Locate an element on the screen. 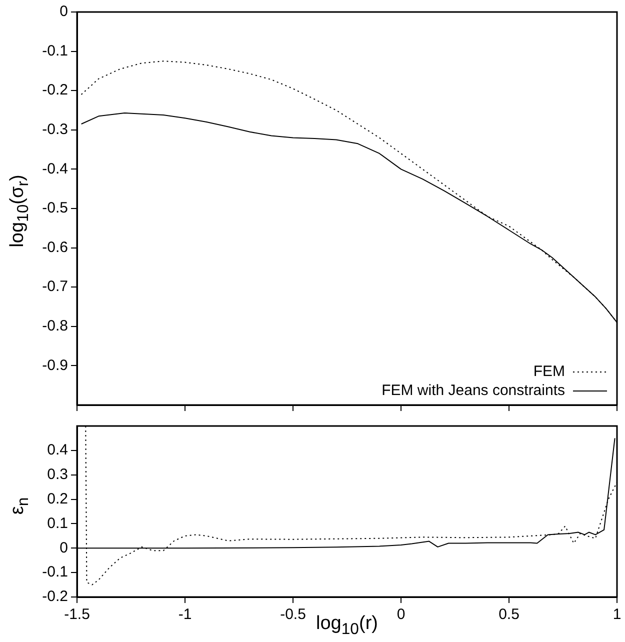  x-tick-label: 1 is located at coordinates (617, 615).